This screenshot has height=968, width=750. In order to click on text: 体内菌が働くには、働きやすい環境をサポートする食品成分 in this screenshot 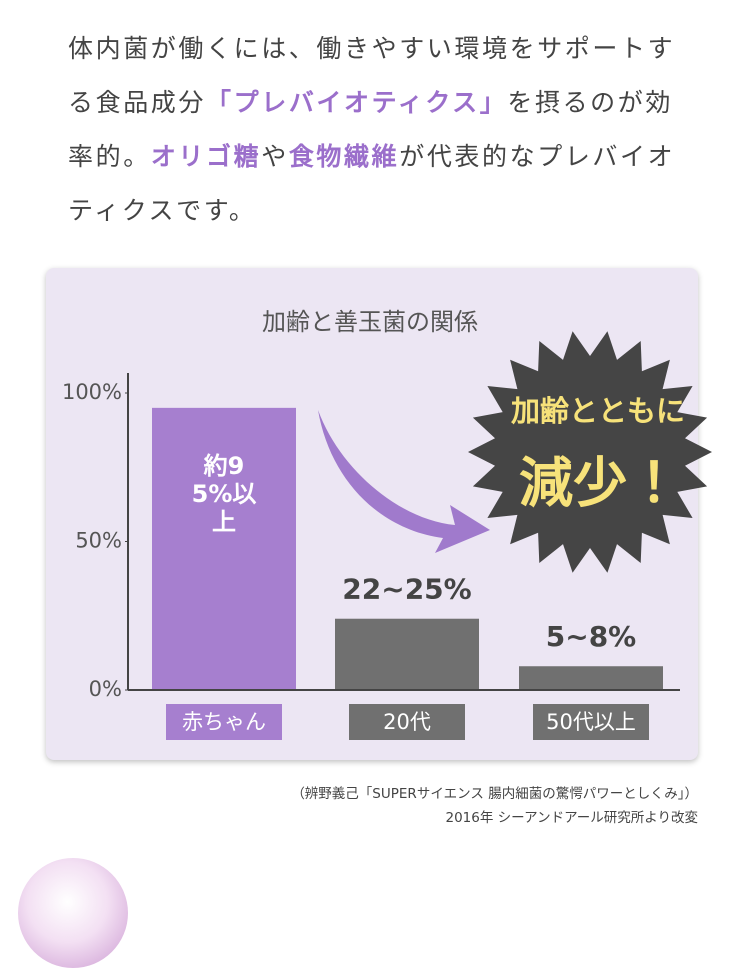, I will do `click(372, 75)`.